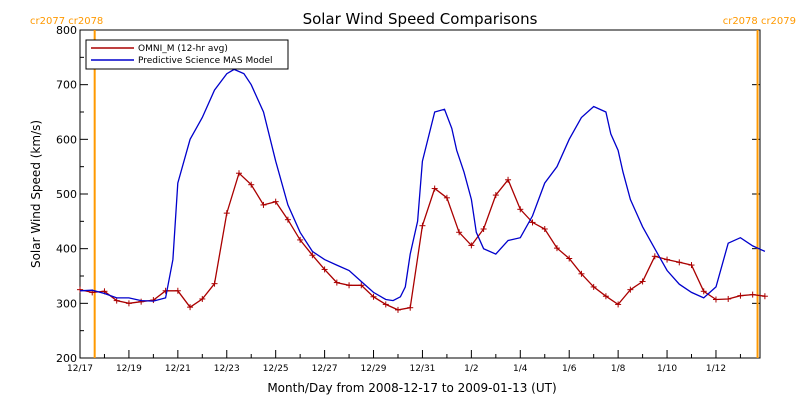 The height and width of the screenshot is (400, 800). I want to click on x-tick-label: 1/8, so click(618, 369).